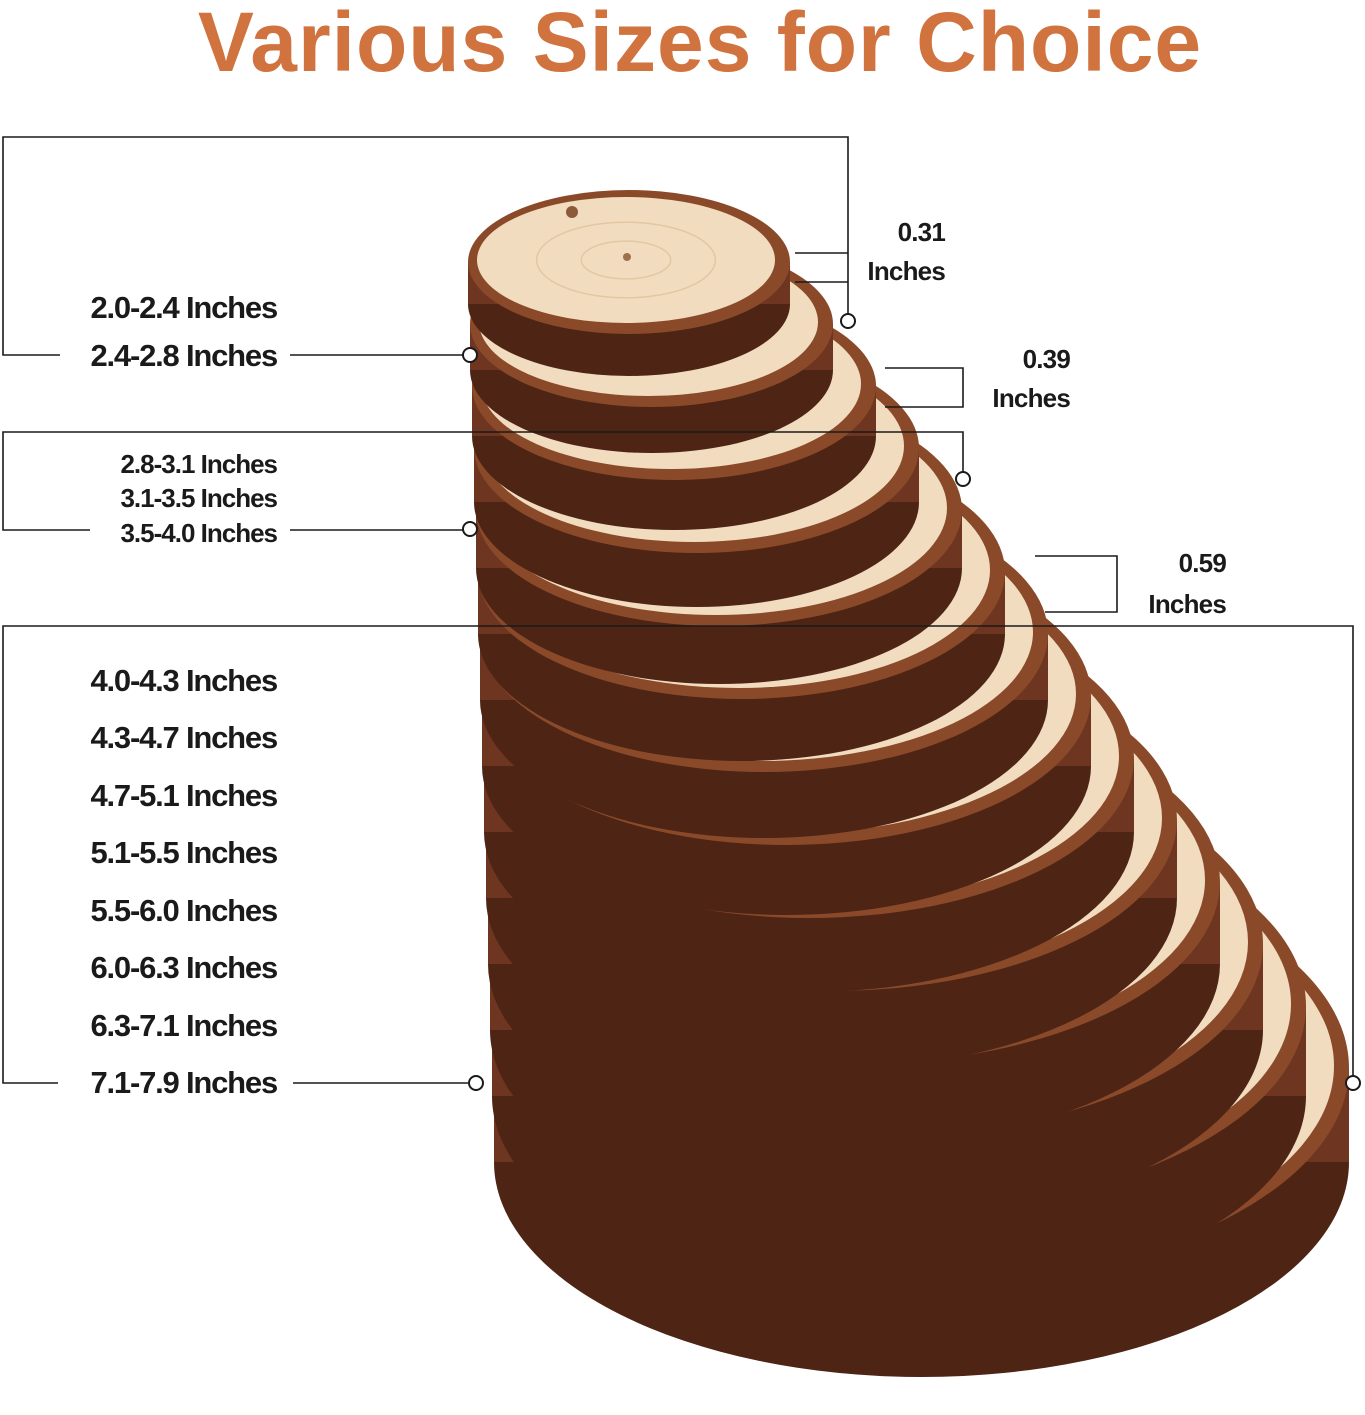  I want to click on size-label: 6.3-7.1 Inches, so click(184, 1025).